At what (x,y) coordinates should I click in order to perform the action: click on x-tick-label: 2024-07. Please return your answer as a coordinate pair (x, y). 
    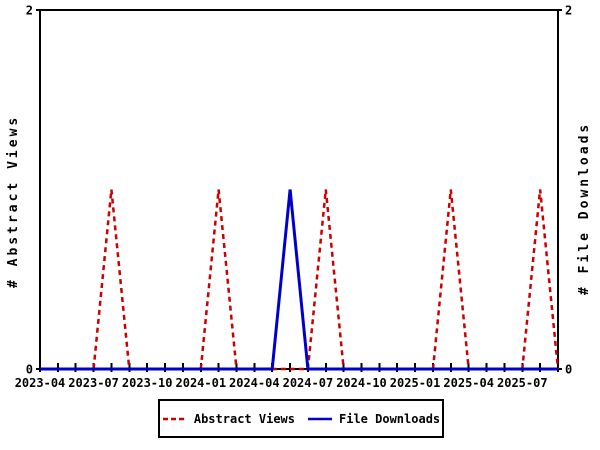
    Looking at the image, I should click on (308, 383).